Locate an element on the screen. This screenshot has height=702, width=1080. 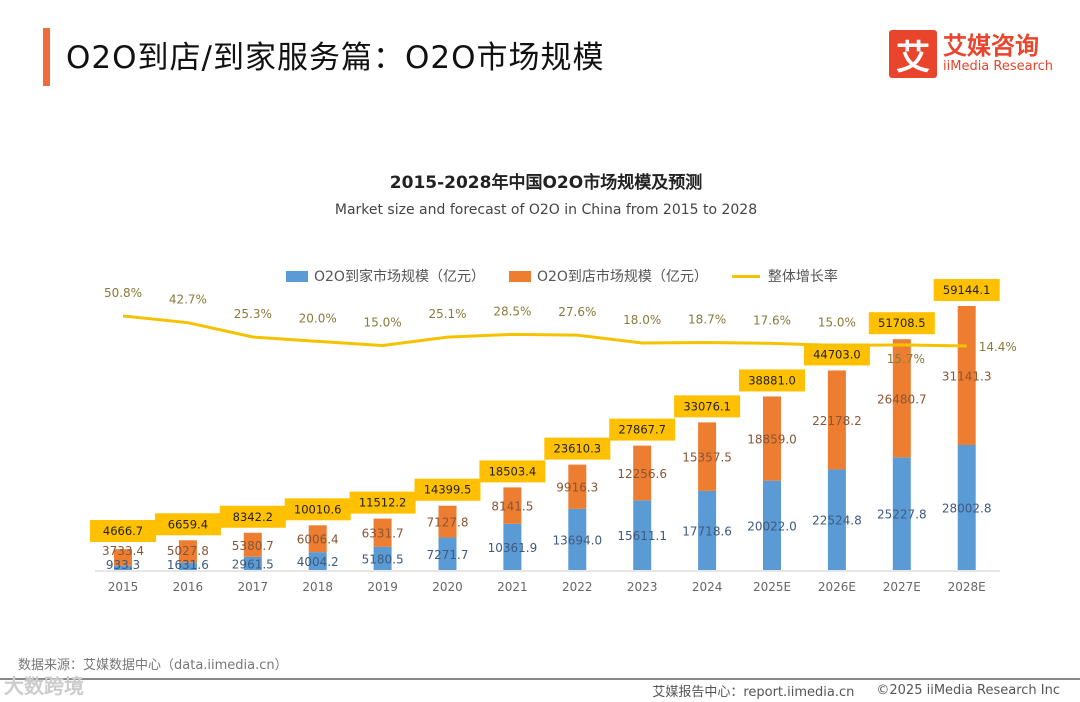
data-label-home: 5180.5 is located at coordinates (383, 559).